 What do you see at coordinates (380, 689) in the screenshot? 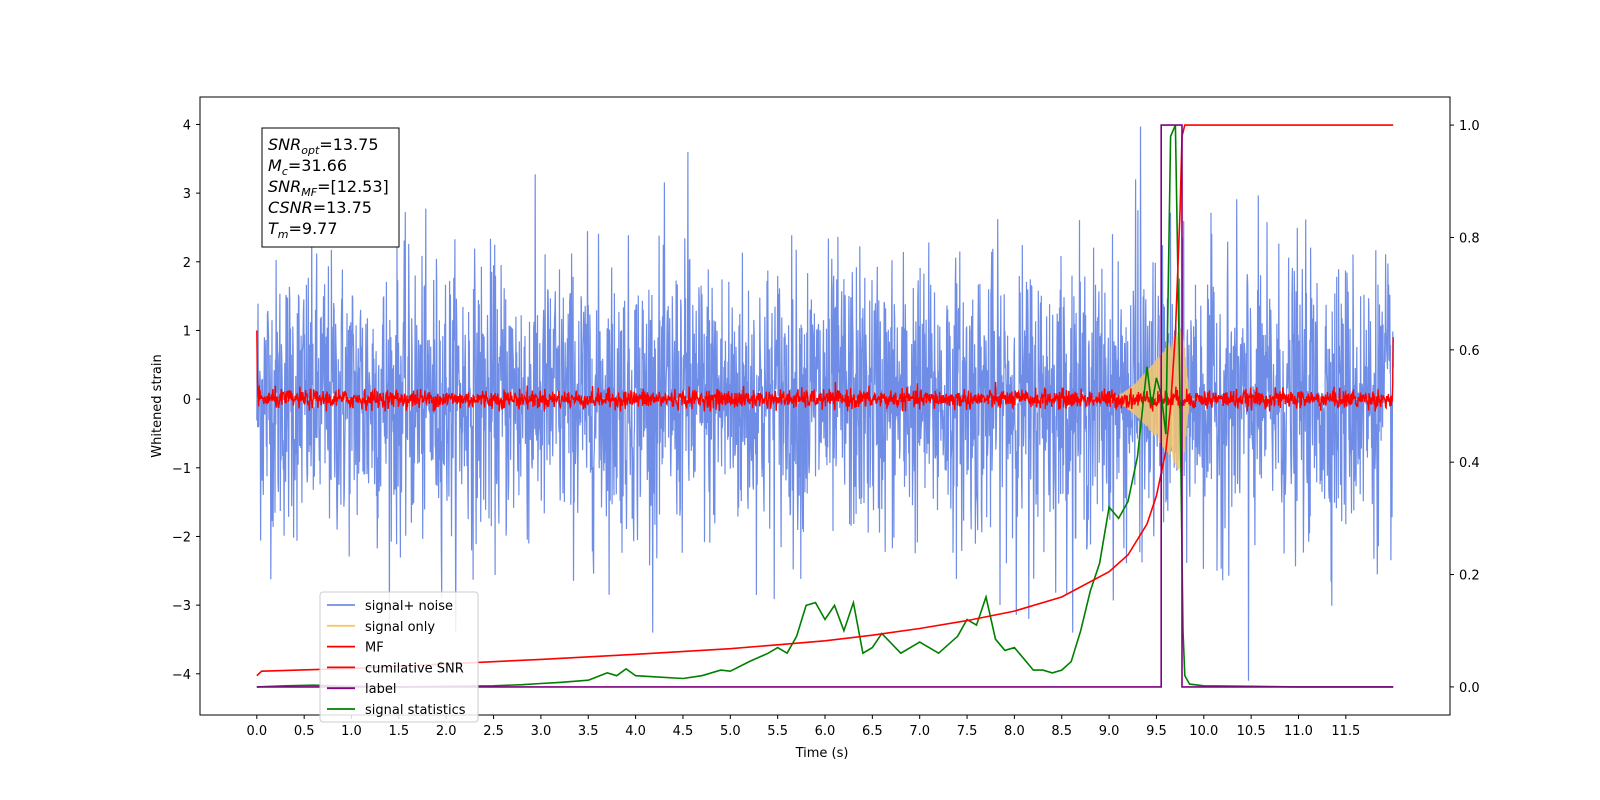
I see `legend-label: label` at bounding box center [380, 689].